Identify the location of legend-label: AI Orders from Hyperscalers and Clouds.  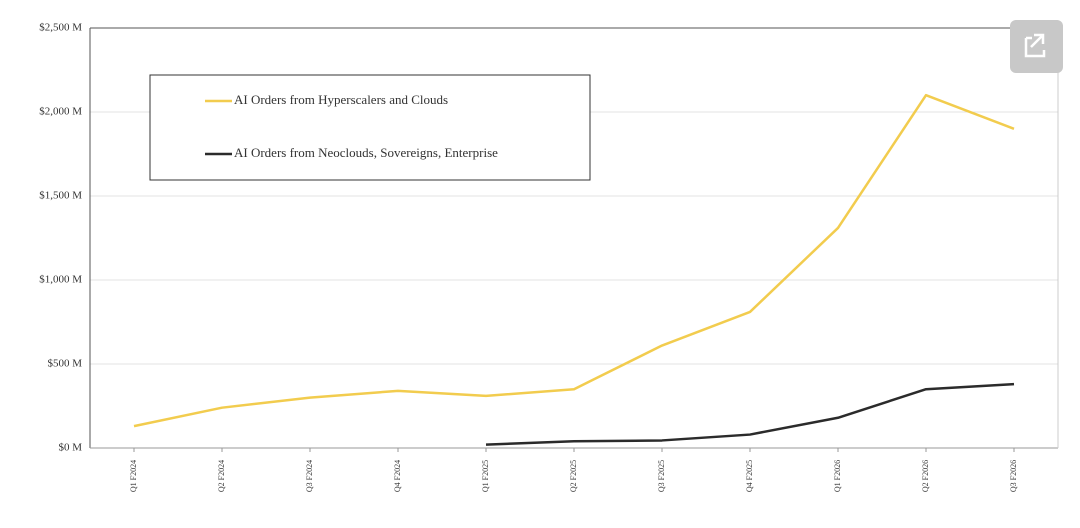
(341, 99).